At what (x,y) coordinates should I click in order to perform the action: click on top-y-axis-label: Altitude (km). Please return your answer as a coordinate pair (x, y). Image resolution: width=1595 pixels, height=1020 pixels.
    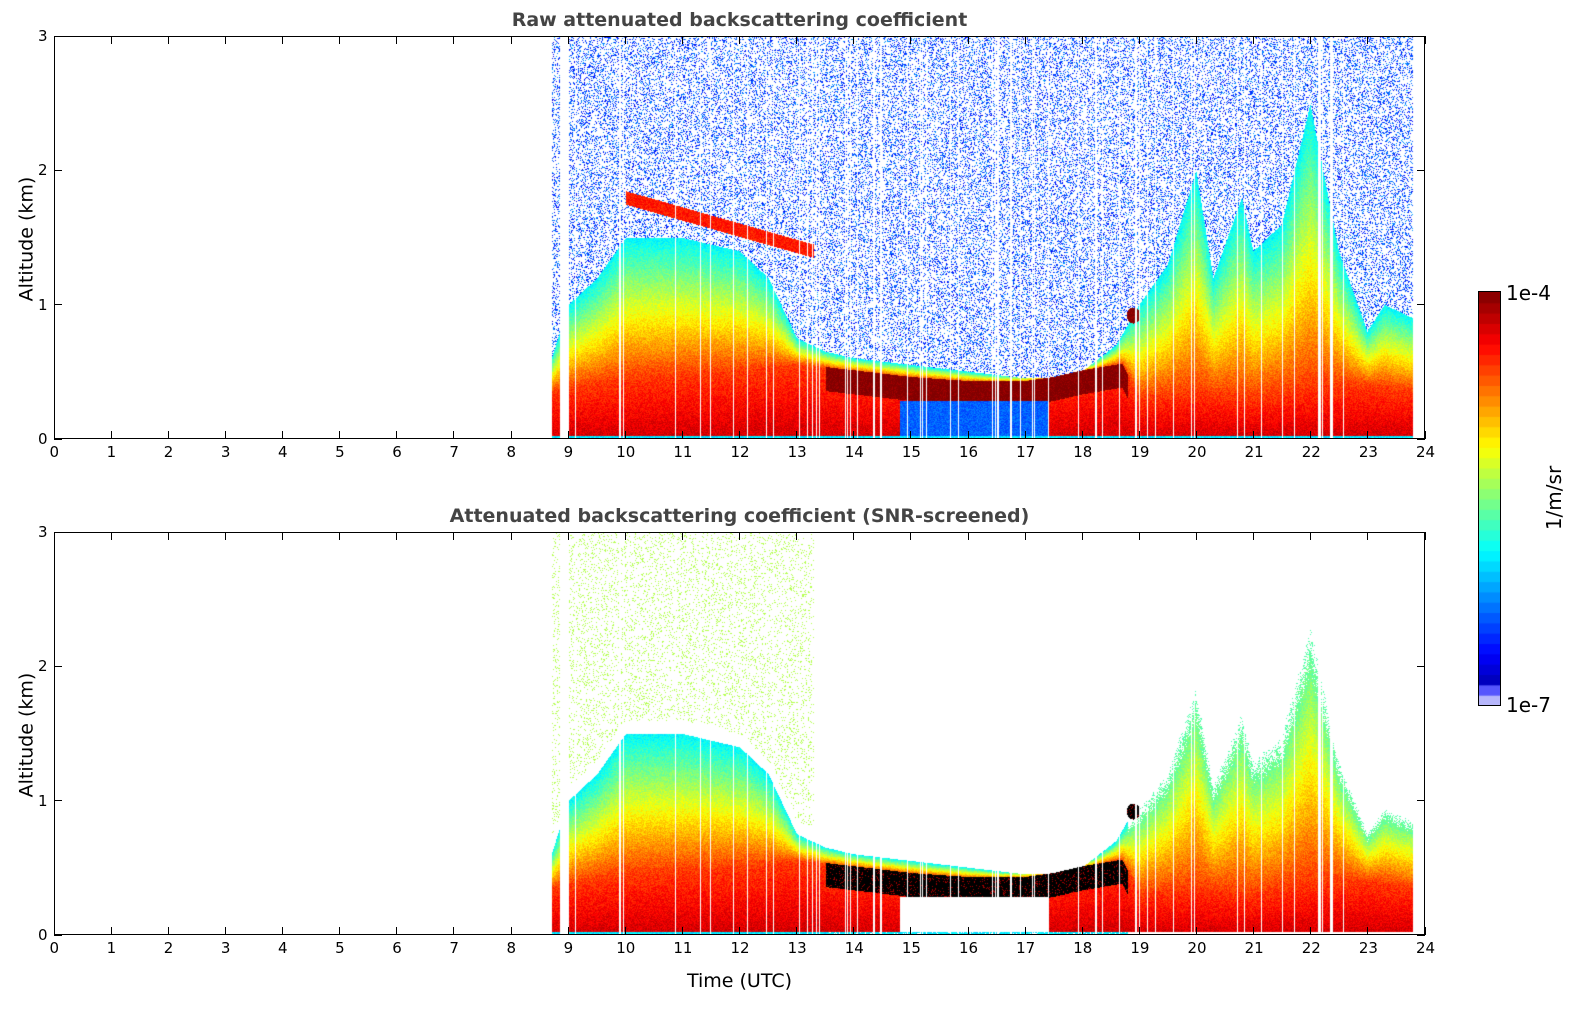
    Looking at the image, I should click on (26, 239).